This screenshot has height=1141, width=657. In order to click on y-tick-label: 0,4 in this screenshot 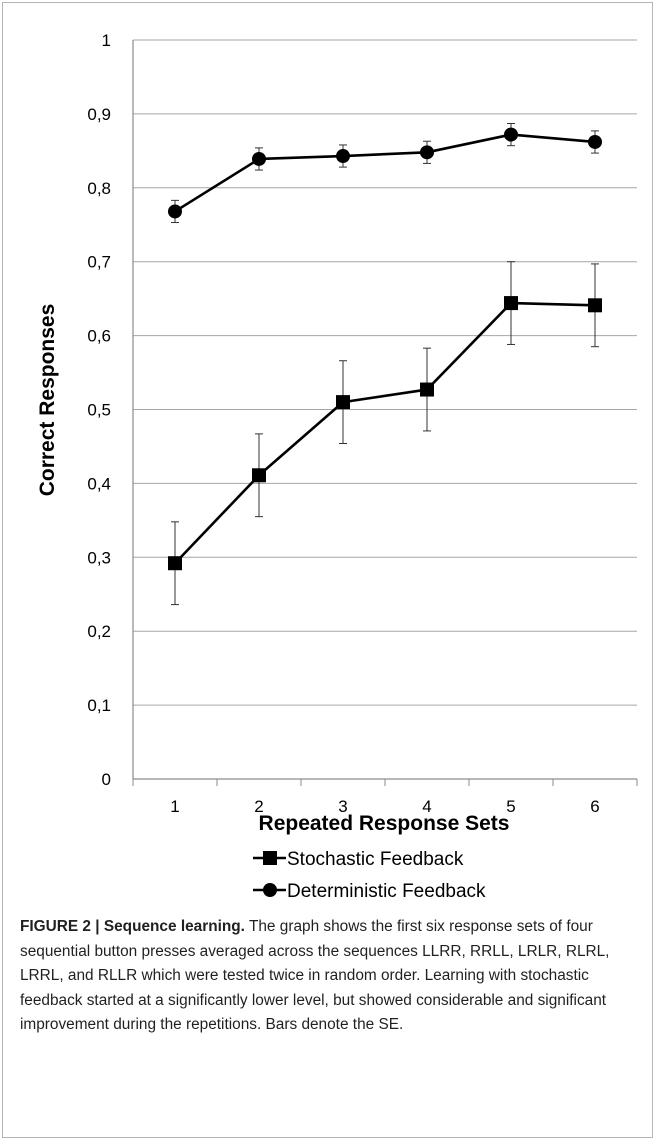, I will do `click(99, 483)`.